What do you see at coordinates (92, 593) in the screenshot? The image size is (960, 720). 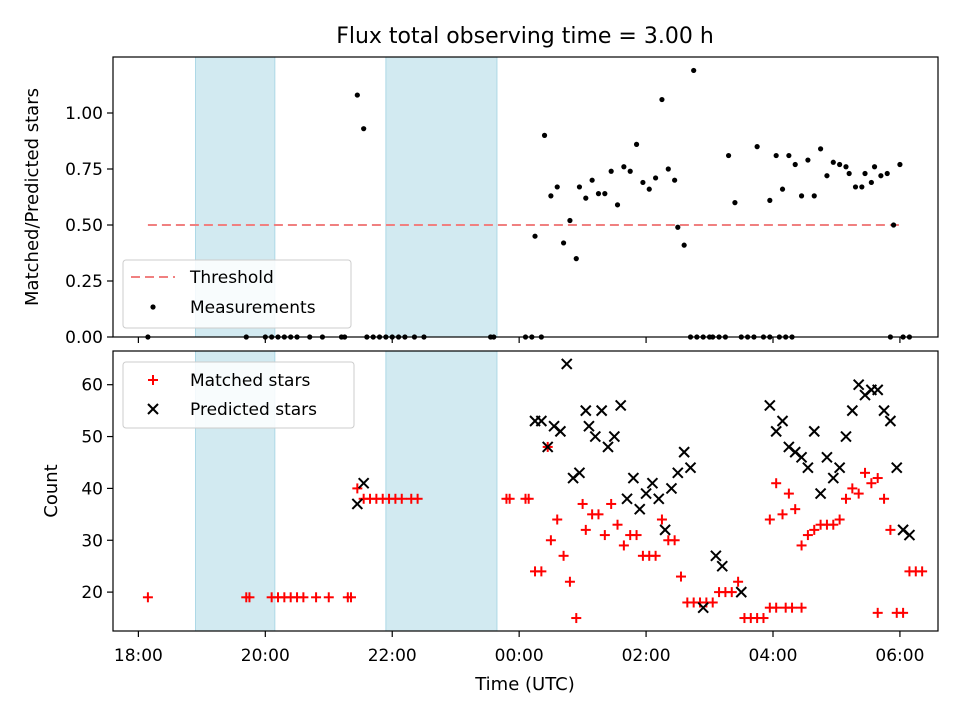 I see `y-tick-label: 20` at bounding box center [92, 593].